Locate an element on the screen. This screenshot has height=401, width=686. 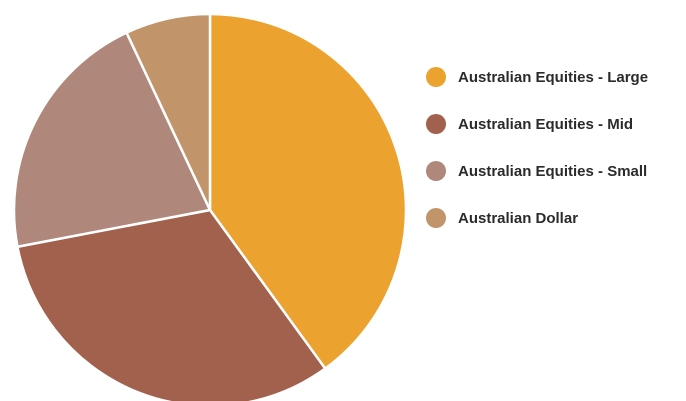
legend-item: Australian Equities - Mid is located at coordinates (537, 124).